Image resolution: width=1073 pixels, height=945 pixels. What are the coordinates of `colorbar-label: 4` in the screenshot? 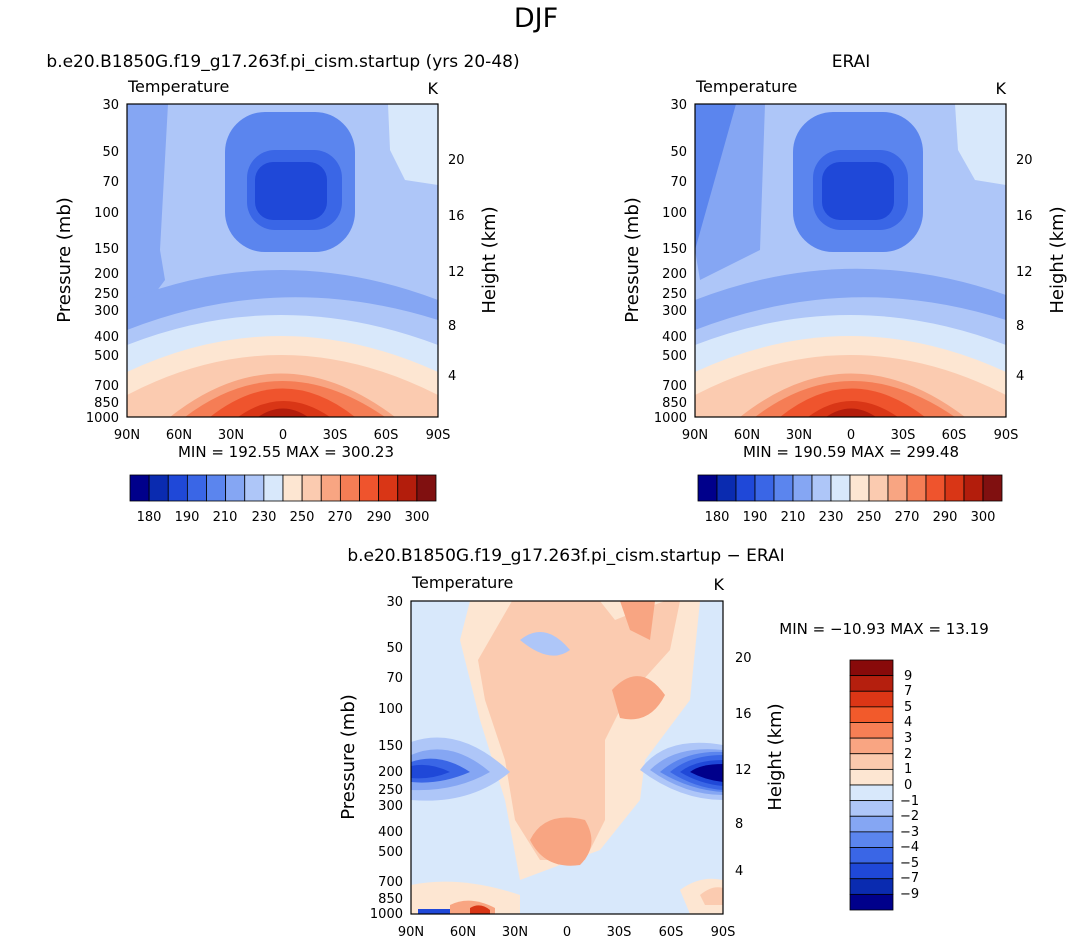 It's located at (908, 722).